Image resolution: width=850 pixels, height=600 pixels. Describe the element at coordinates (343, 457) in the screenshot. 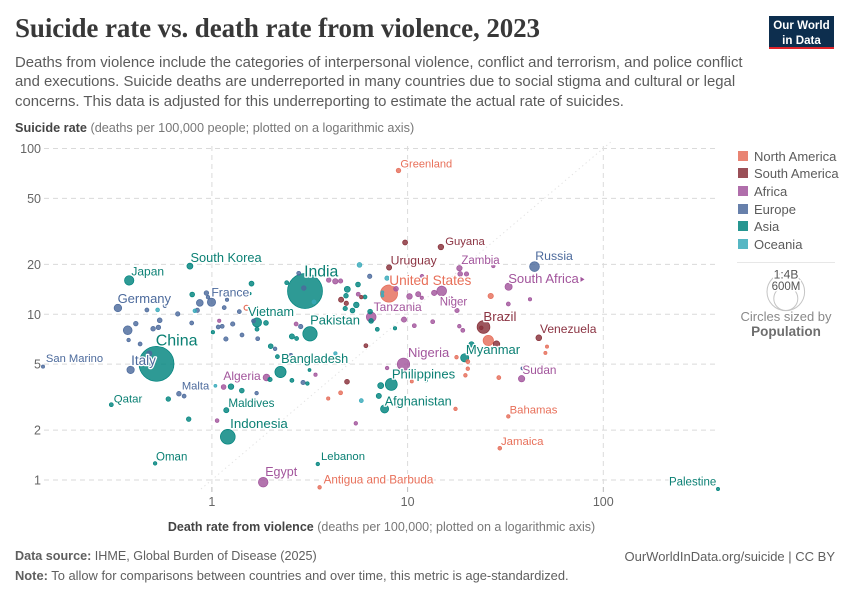

I see `svg-text: Lebanon` at that location.